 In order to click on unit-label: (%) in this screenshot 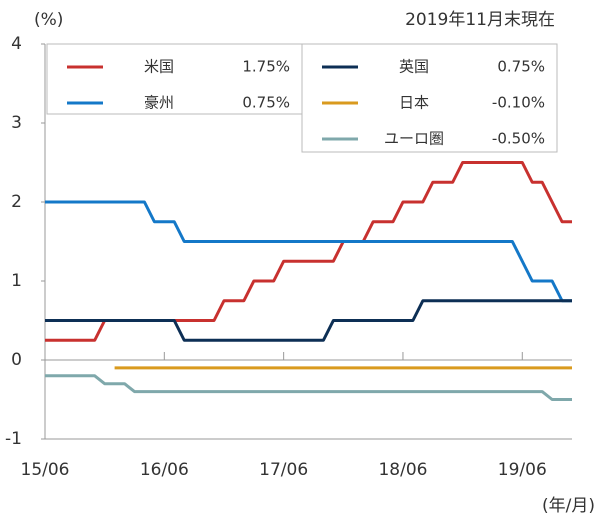, I will do `click(48, 20)`.